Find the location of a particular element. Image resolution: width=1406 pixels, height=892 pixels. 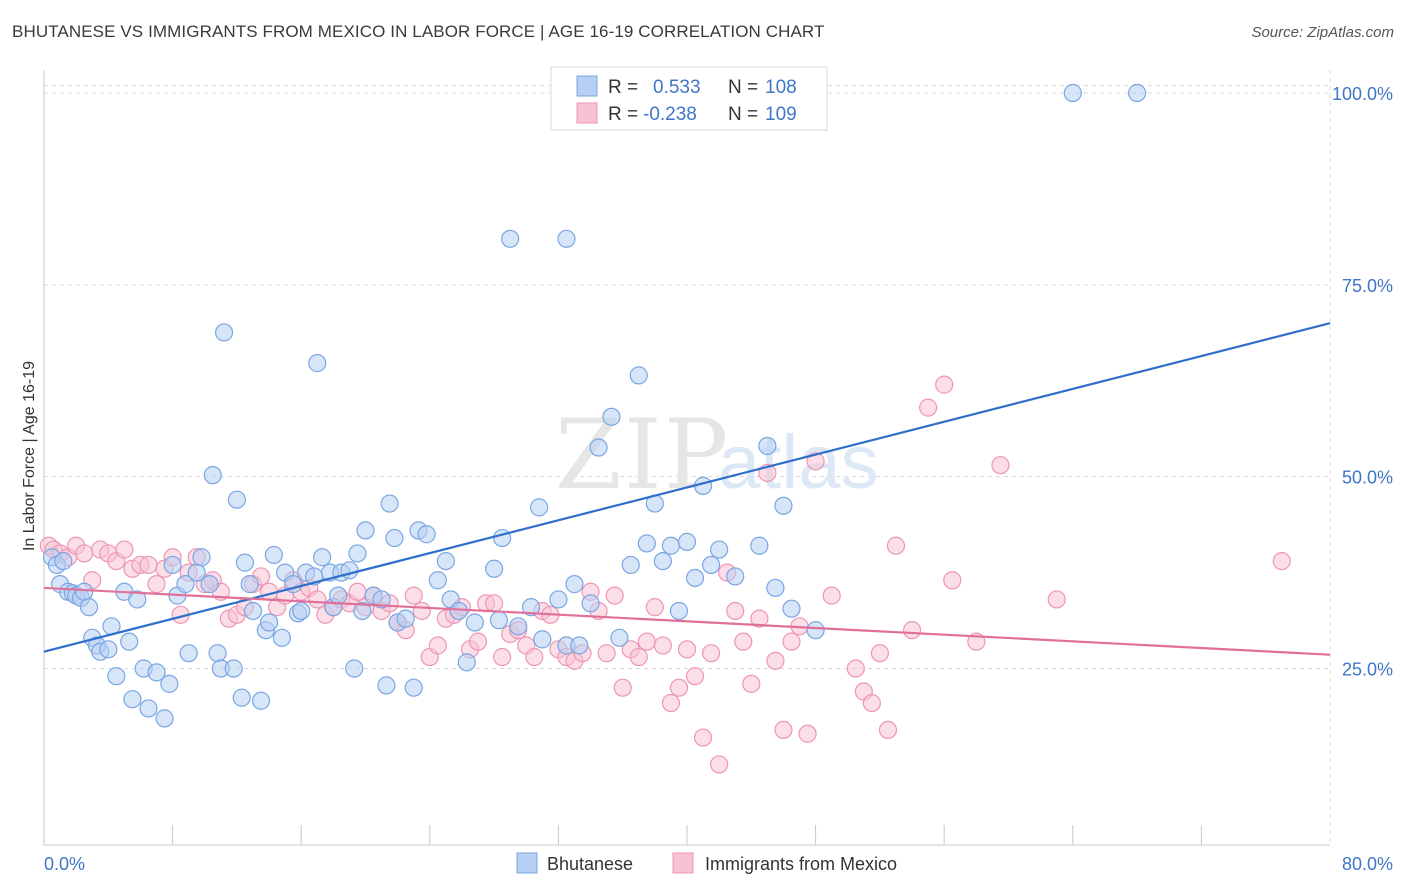

x-tick-label: 80.0% is located at coordinates (1367, 864).